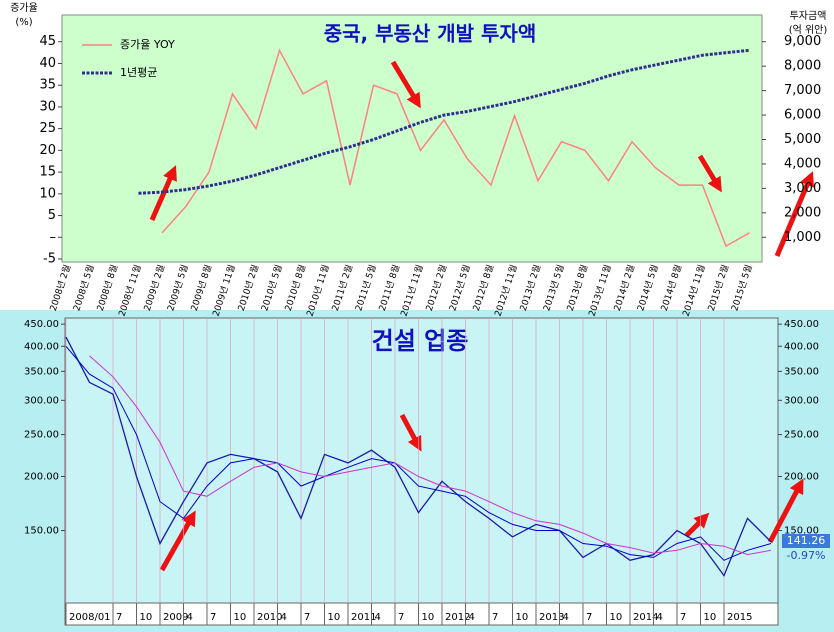  I want to click on y-tick-label-right: 250.00, so click(801, 435).